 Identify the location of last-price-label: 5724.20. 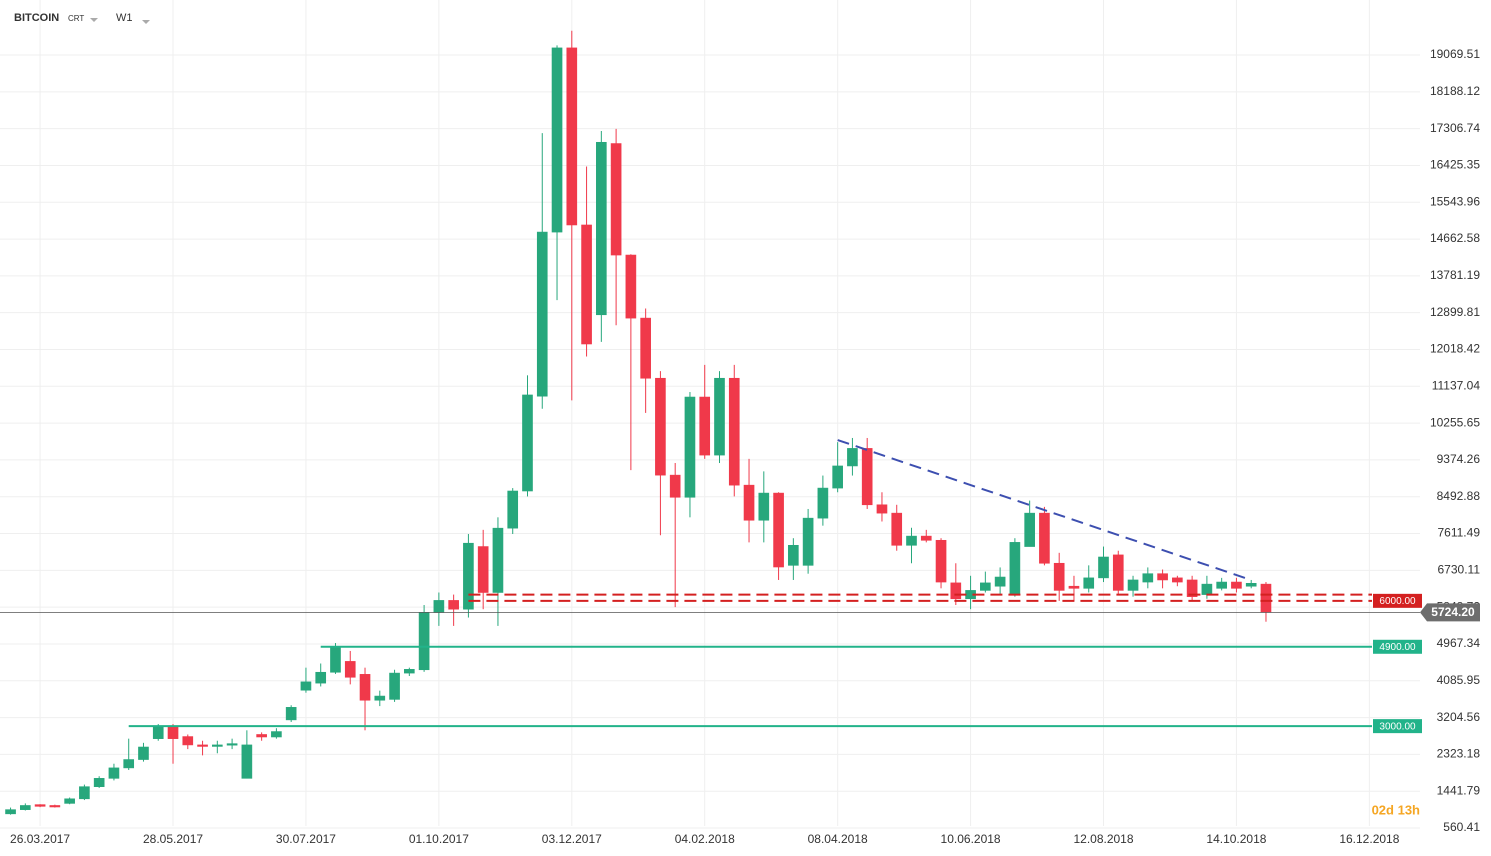
(1453, 612).